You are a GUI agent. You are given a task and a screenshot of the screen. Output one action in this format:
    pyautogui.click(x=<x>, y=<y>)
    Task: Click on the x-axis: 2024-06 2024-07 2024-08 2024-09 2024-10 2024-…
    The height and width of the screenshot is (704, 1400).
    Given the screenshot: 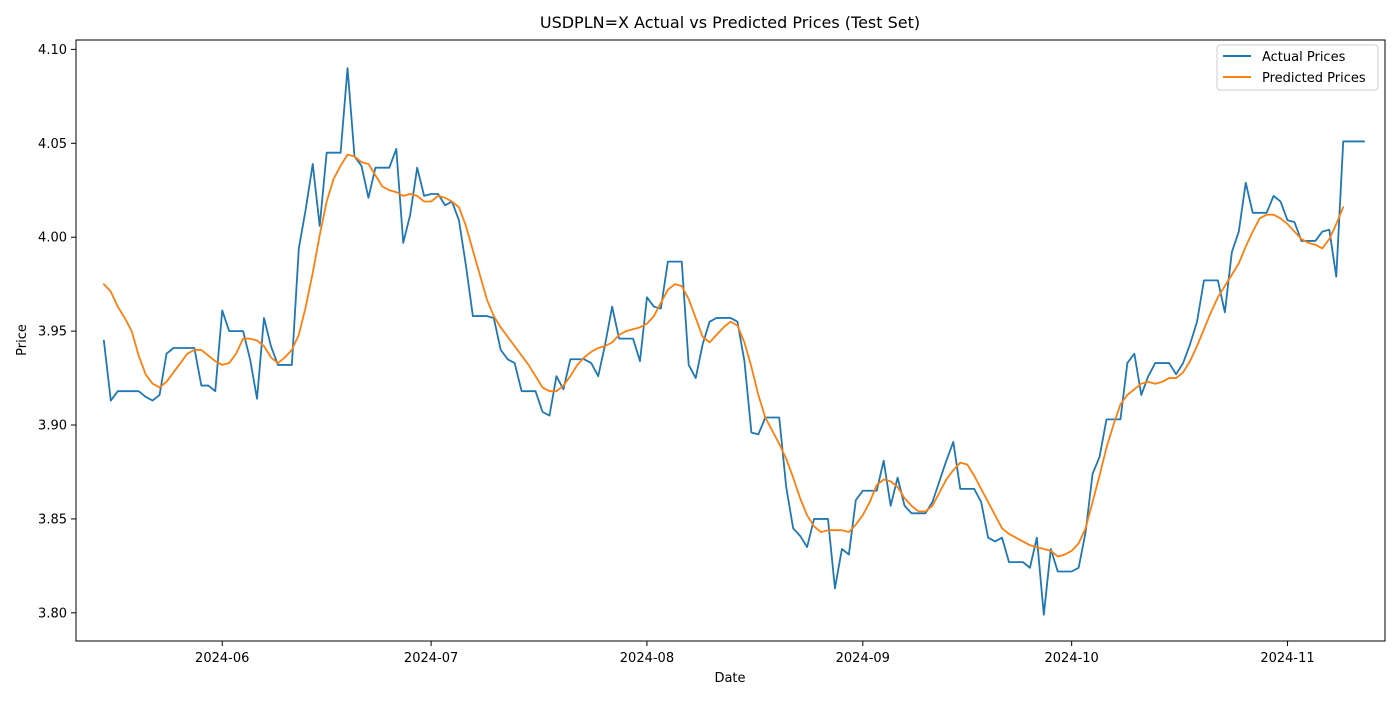 What is the action you would take?
    pyautogui.click(x=755, y=653)
    